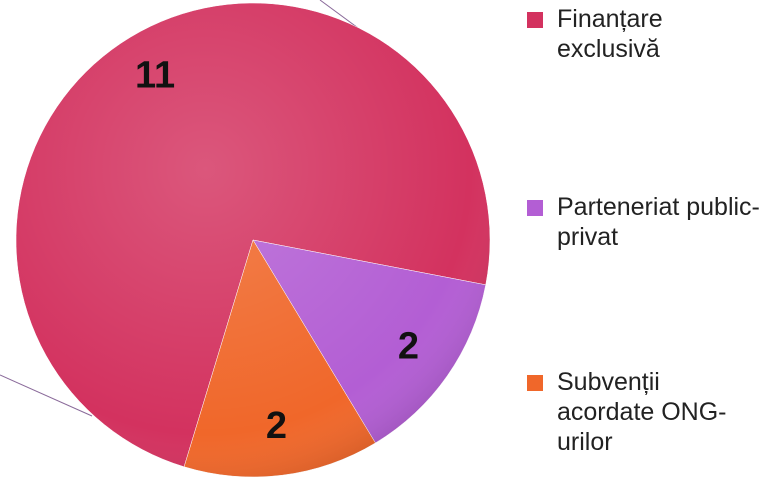 The height and width of the screenshot is (482, 782). Describe the element at coordinates (658, 222) in the screenshot. I see `legend-label: Parteneriat public-privat` at that location.